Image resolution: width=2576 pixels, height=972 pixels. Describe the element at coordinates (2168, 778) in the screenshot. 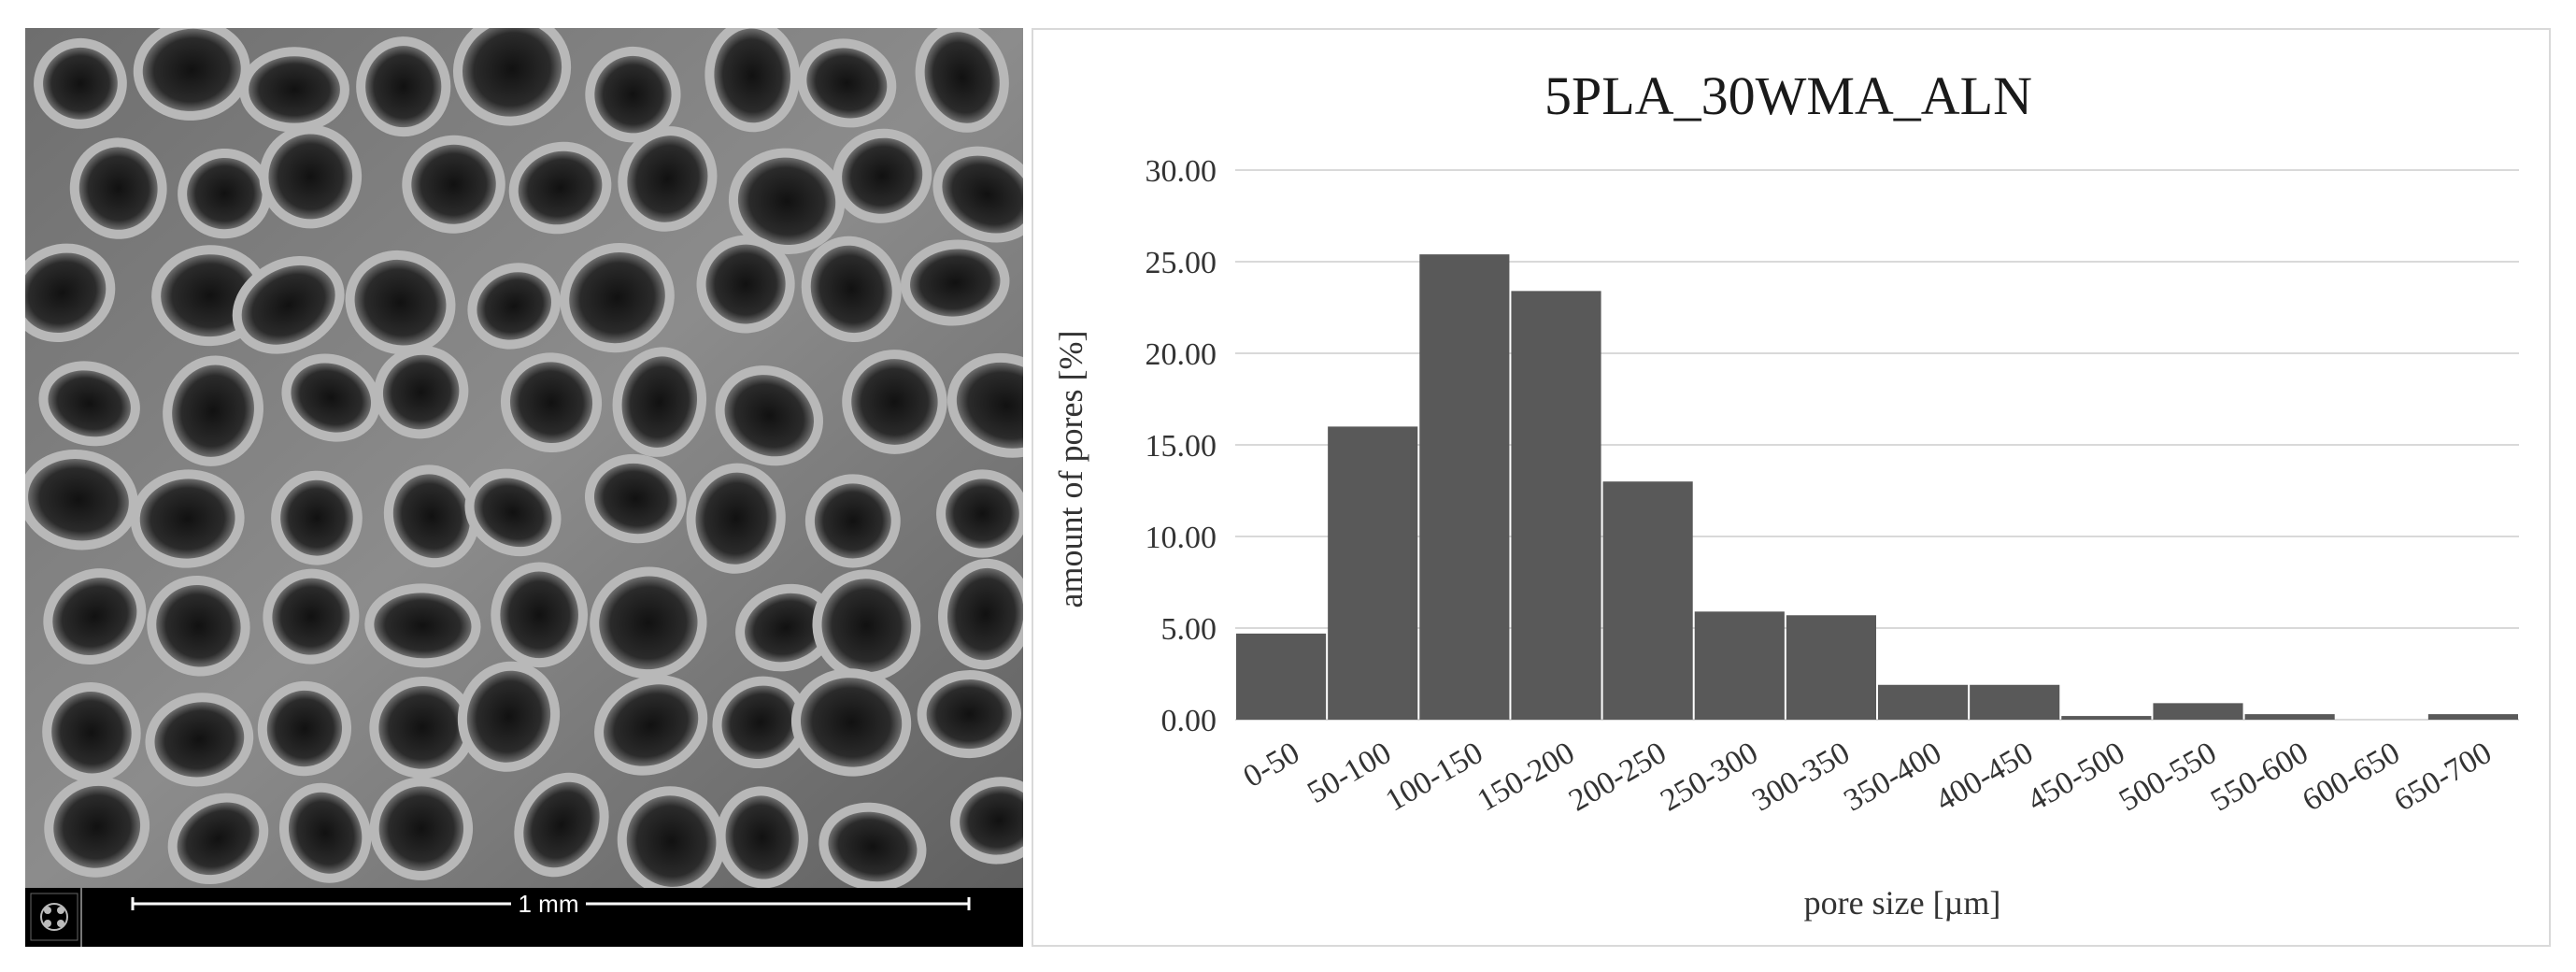

I see `x-tick-label: 500-550` at that location.